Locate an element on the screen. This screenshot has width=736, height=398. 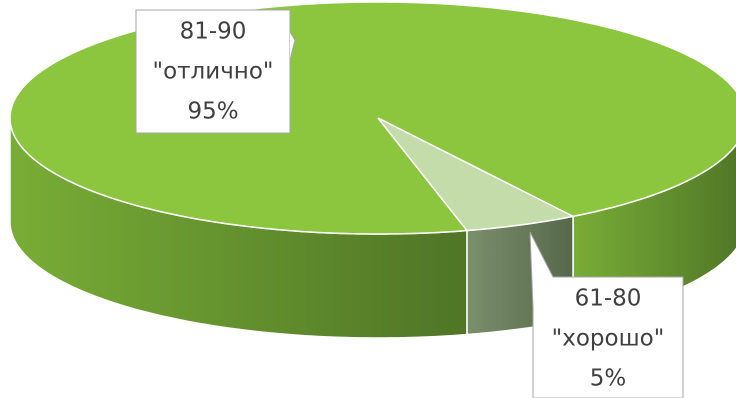
data-label-category: "хорошо" is located at coordinates (608, 339).